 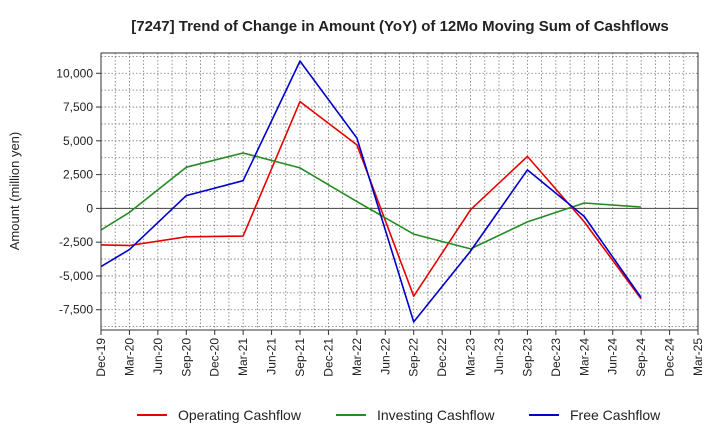 What do you see at coordinates (78, 175) in the screenshot?
I see `y-tick-label: 2,500` at bounding box center [78, 175].